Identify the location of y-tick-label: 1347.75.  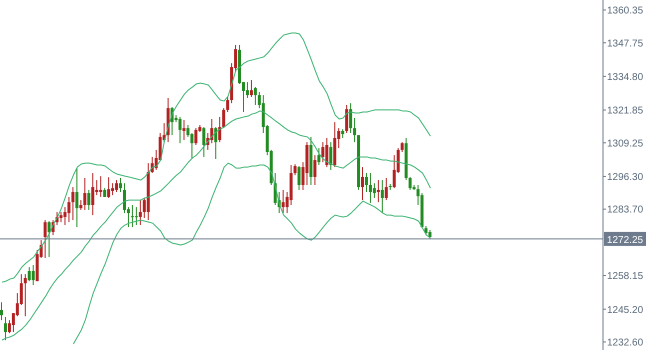
(625, 44).